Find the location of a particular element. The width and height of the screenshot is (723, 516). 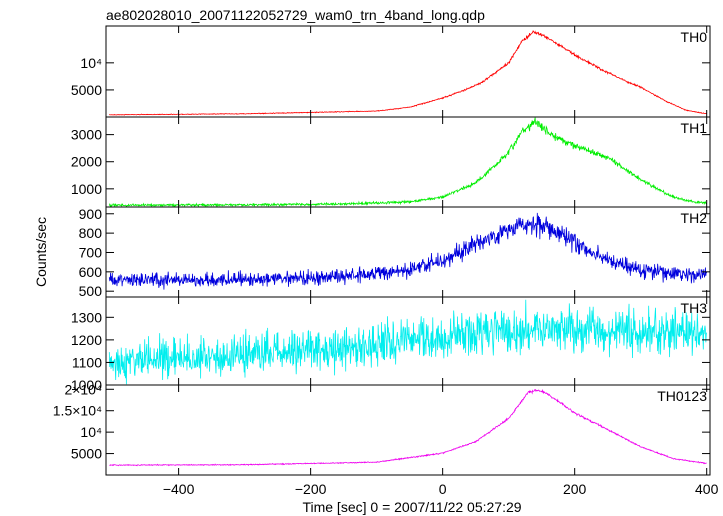

y-tick-label: 700 is located at coordinates (91, 252).